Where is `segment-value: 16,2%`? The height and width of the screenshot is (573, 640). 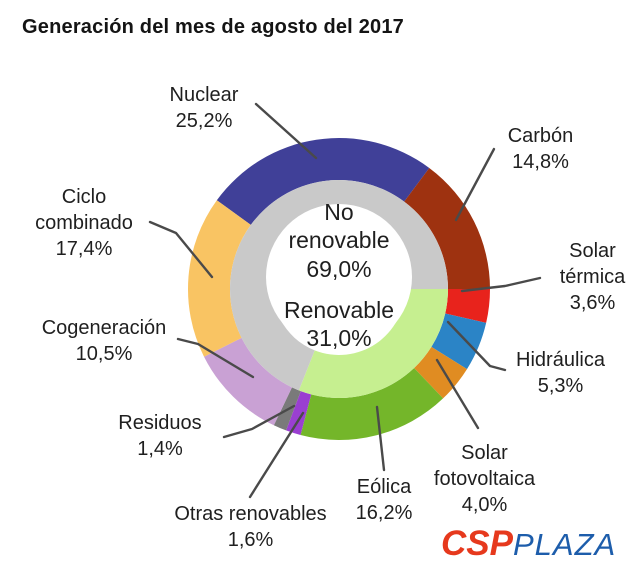
segment-value: 16,2% is located at coordinates (384, 513).